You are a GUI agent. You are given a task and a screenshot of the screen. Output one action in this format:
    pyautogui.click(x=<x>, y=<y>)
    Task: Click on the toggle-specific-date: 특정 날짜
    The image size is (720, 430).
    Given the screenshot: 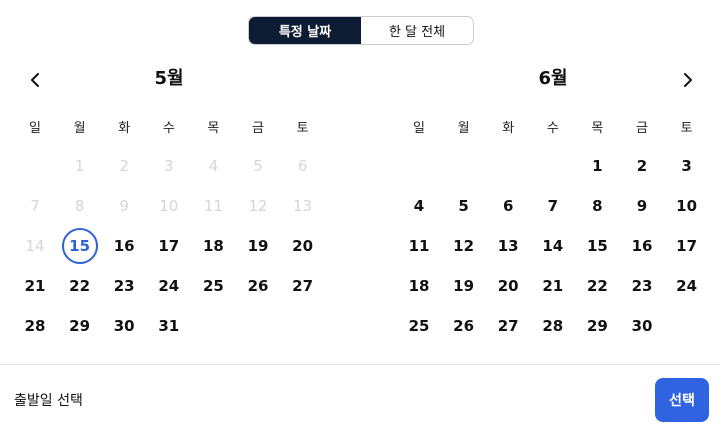 What is the action you would take?
    pyautogui.click(x=305, y=30)
    